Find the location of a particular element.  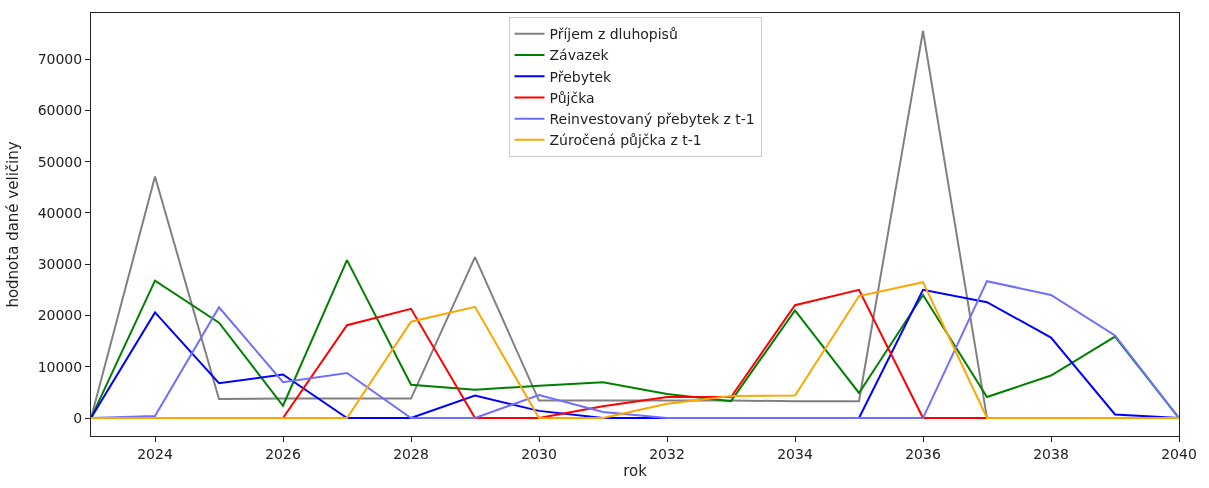

y-tick-label: 10000 is located at coordinates (60, 366).